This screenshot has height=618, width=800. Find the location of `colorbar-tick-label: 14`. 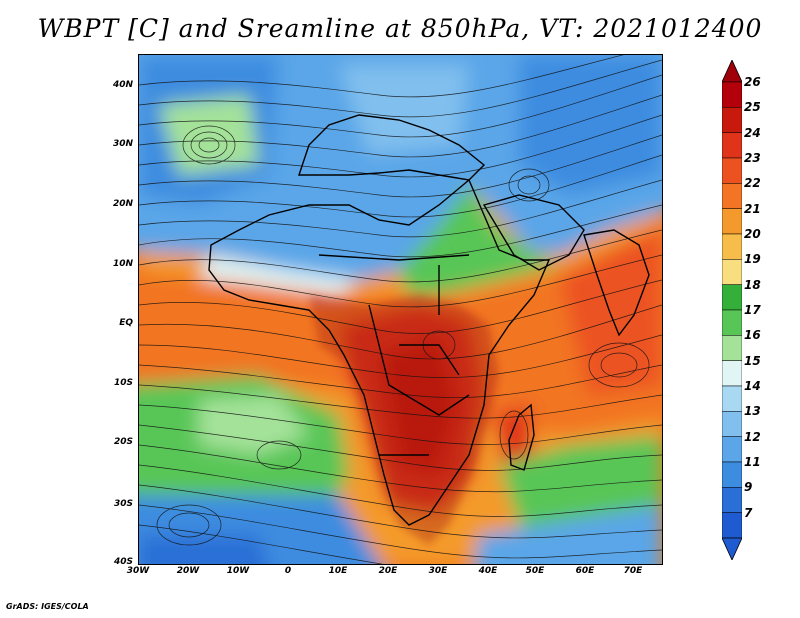

colorbar-tick-label: 14 is located at coordinates (752, 386).